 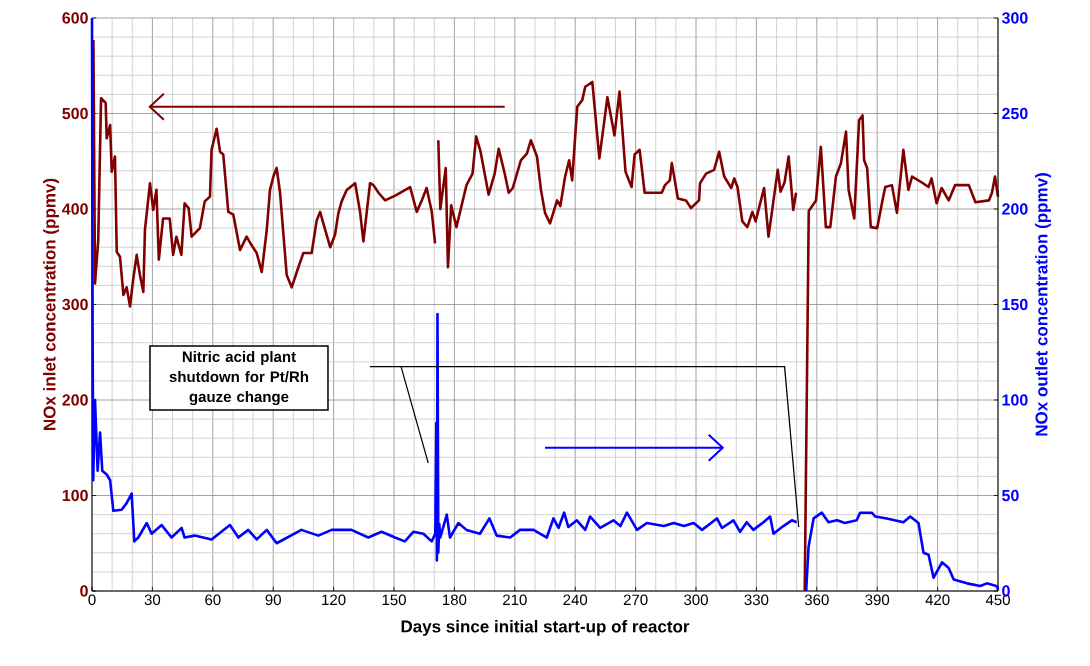 What do you see at coordinates (816, 600) in the screenshot?
I see `x-tick-label: 360` at bounding box center [816, 600].